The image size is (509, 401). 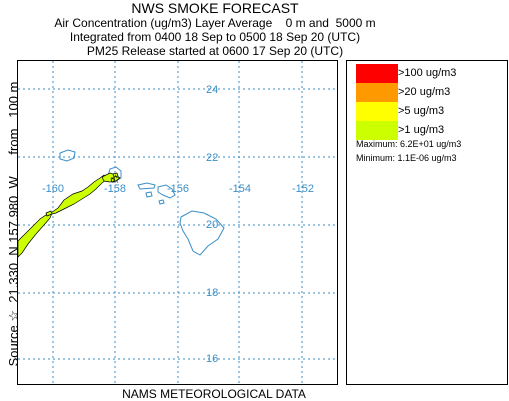 I want to click on plume-detached-patch, so click(x=49, y=213).